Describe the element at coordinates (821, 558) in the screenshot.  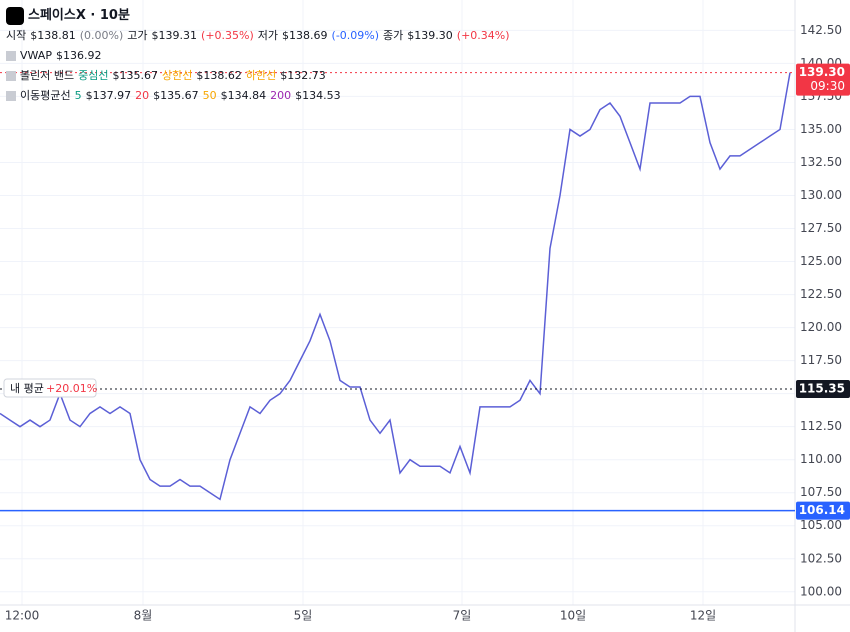
I see `y-tick-label: 102.50` at that location.